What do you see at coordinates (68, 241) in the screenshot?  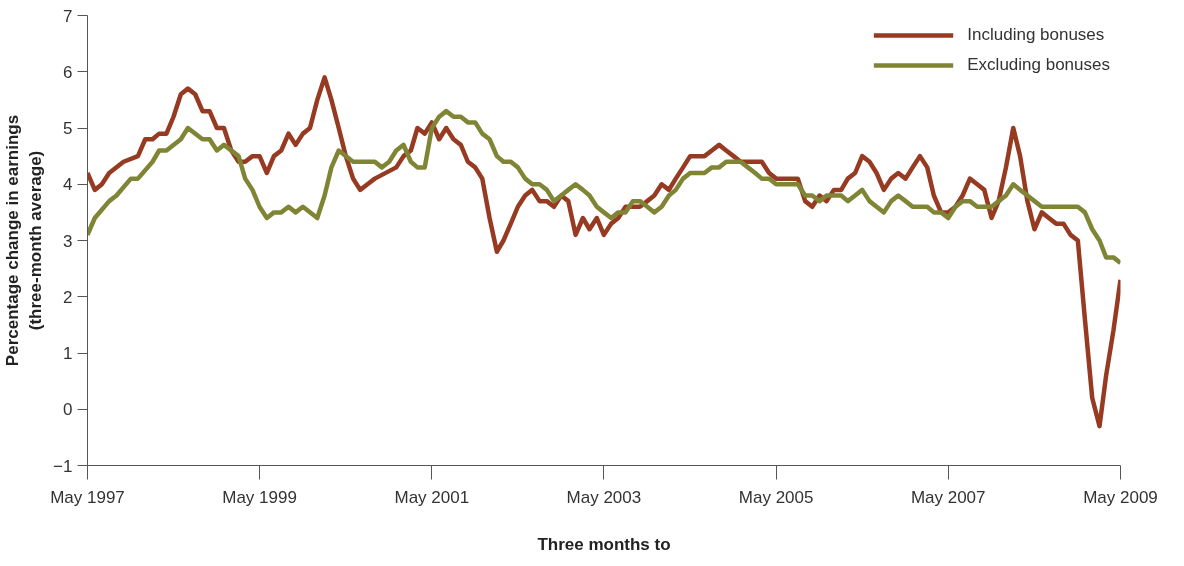 I see `y-tick-label: 3` at bounding box center [68, 241].